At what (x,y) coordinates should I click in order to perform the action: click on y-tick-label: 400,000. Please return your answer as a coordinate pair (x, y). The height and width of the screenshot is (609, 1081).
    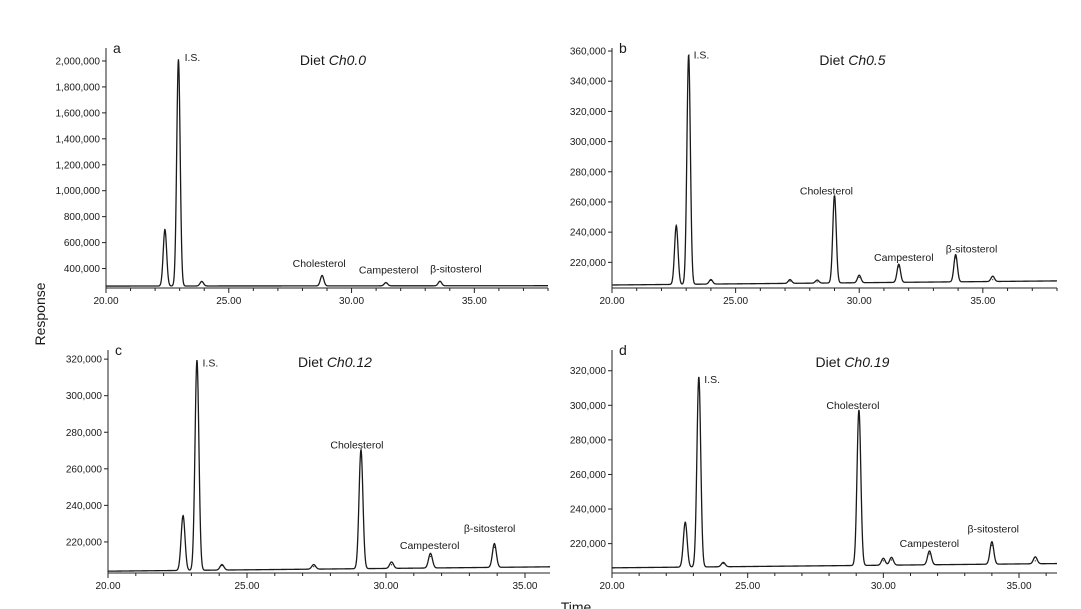
    Looking at the image, I should click on (82, 269).